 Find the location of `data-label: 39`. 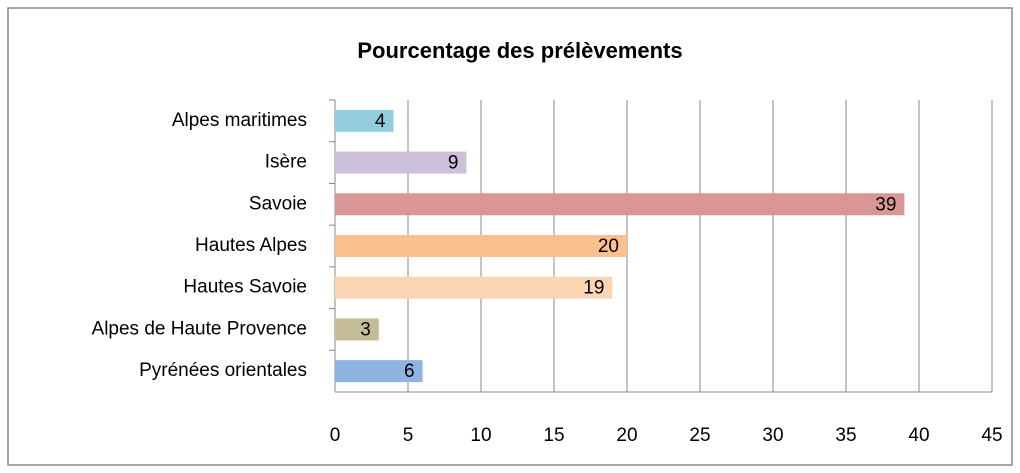

data-label: 39 is located at coordinates (885, 204).